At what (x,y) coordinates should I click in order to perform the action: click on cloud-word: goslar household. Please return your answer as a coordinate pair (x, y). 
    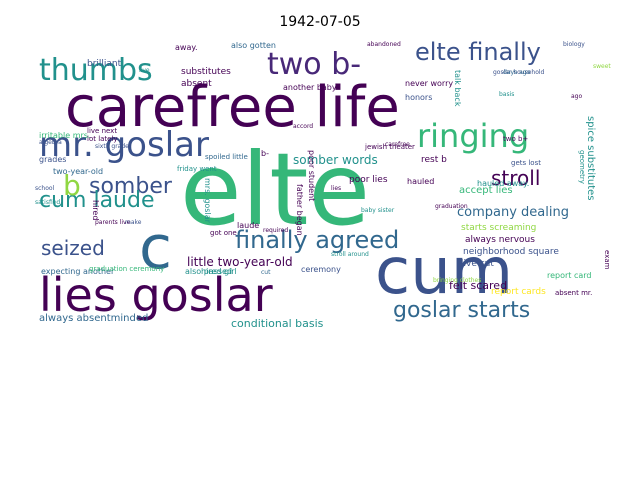
    Looking at the image, I should click on (519, 72).